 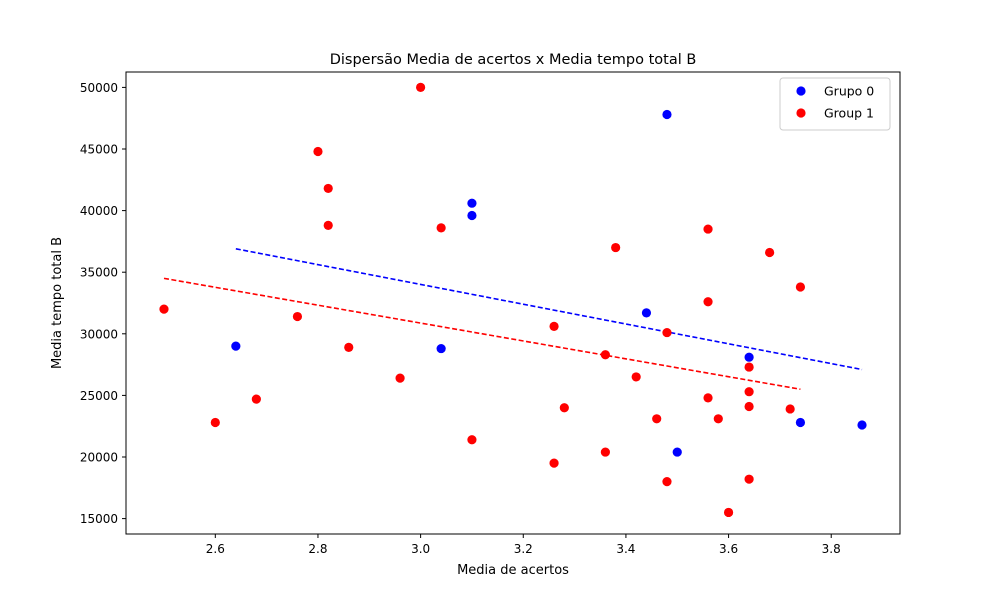 What do you see at coordinates (728, 549) in the screenshot?
I see `x-tick-label-5: 3.6` at bounding box center [728, 549].